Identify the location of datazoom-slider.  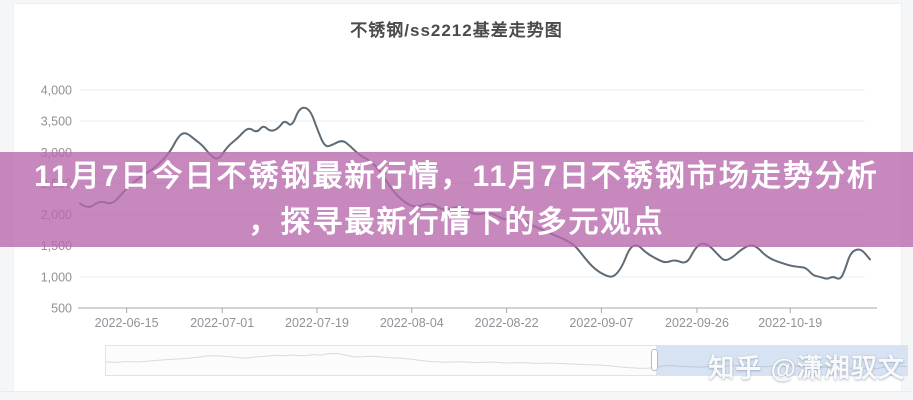
(506, 360).